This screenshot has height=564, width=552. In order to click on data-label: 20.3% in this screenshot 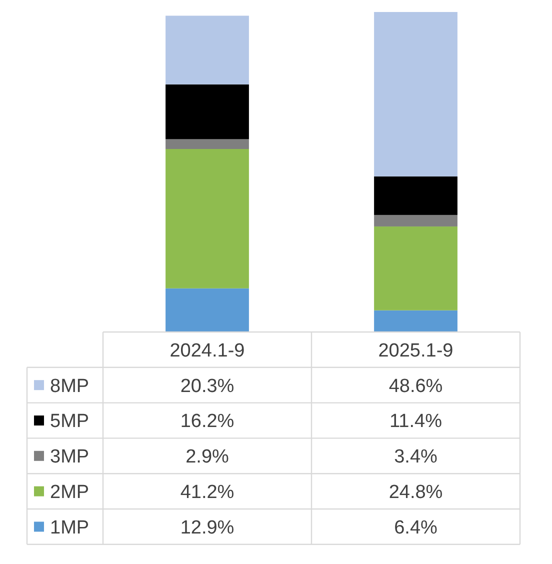, I will do `click(207, 386)`.